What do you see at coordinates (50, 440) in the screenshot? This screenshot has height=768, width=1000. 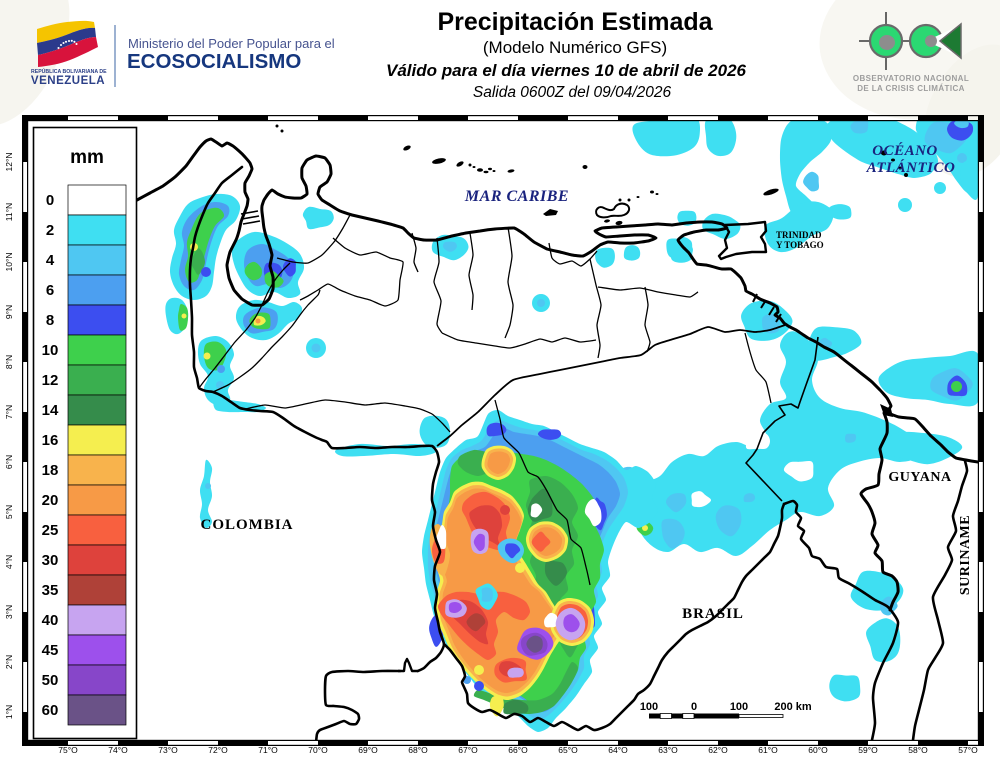 I see `svg-text: 16` at bounding box center [50, 440].